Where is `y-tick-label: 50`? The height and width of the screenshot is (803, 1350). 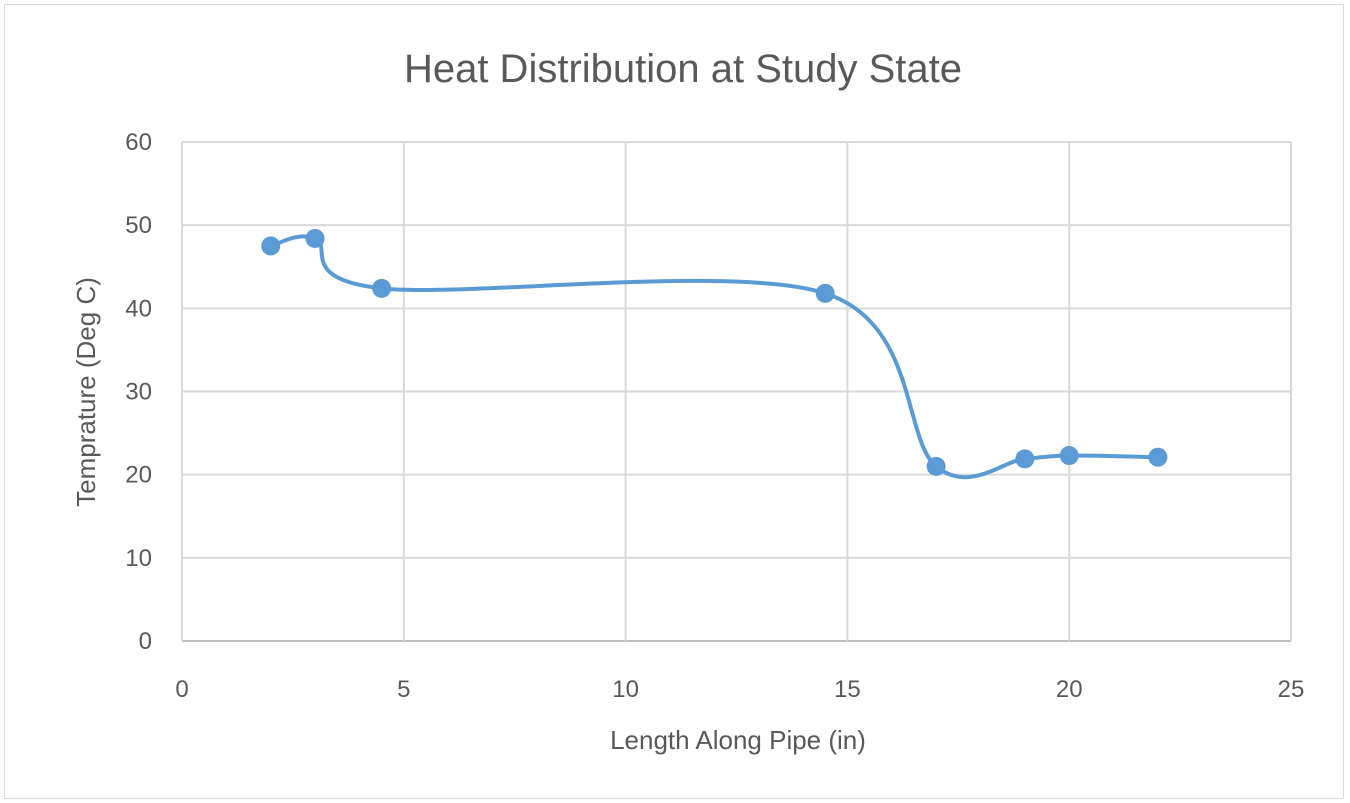 y-tick-label: 50 is located at coordinates (138, 225).